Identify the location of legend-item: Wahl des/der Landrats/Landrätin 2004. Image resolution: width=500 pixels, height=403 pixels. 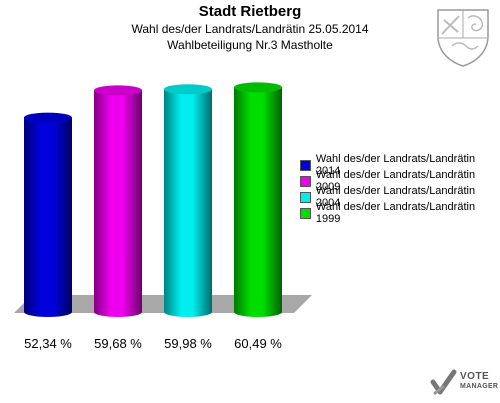
(400, 197).